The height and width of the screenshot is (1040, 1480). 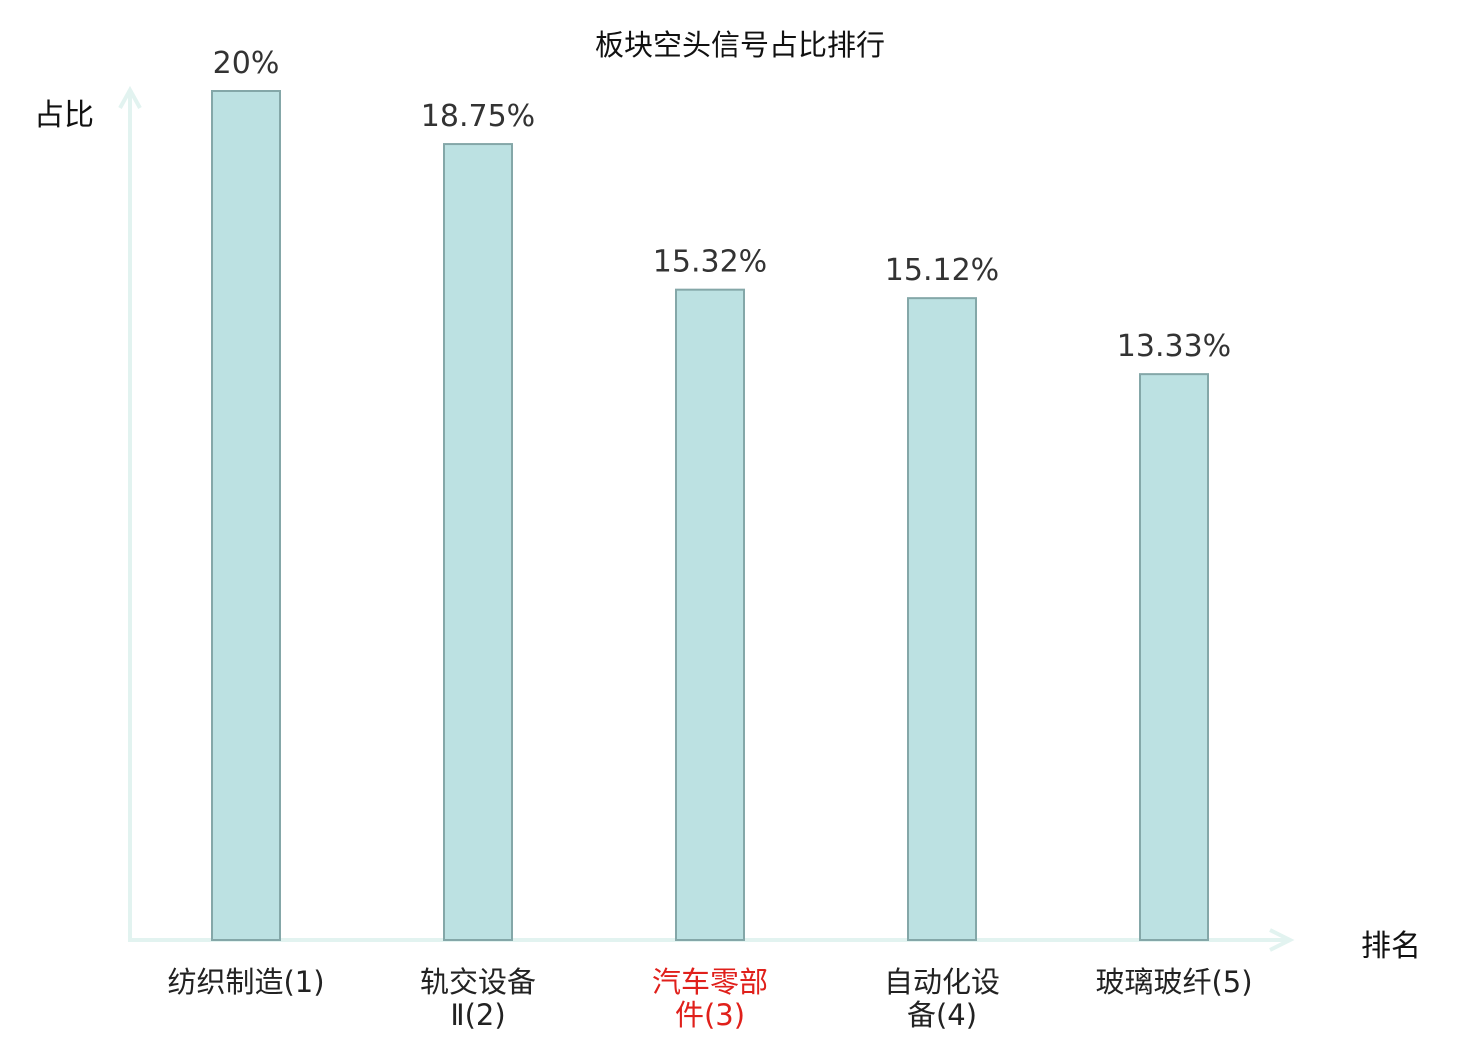 I want to click on x-tick-line: 汽车零部, so click(x=709, y=982).